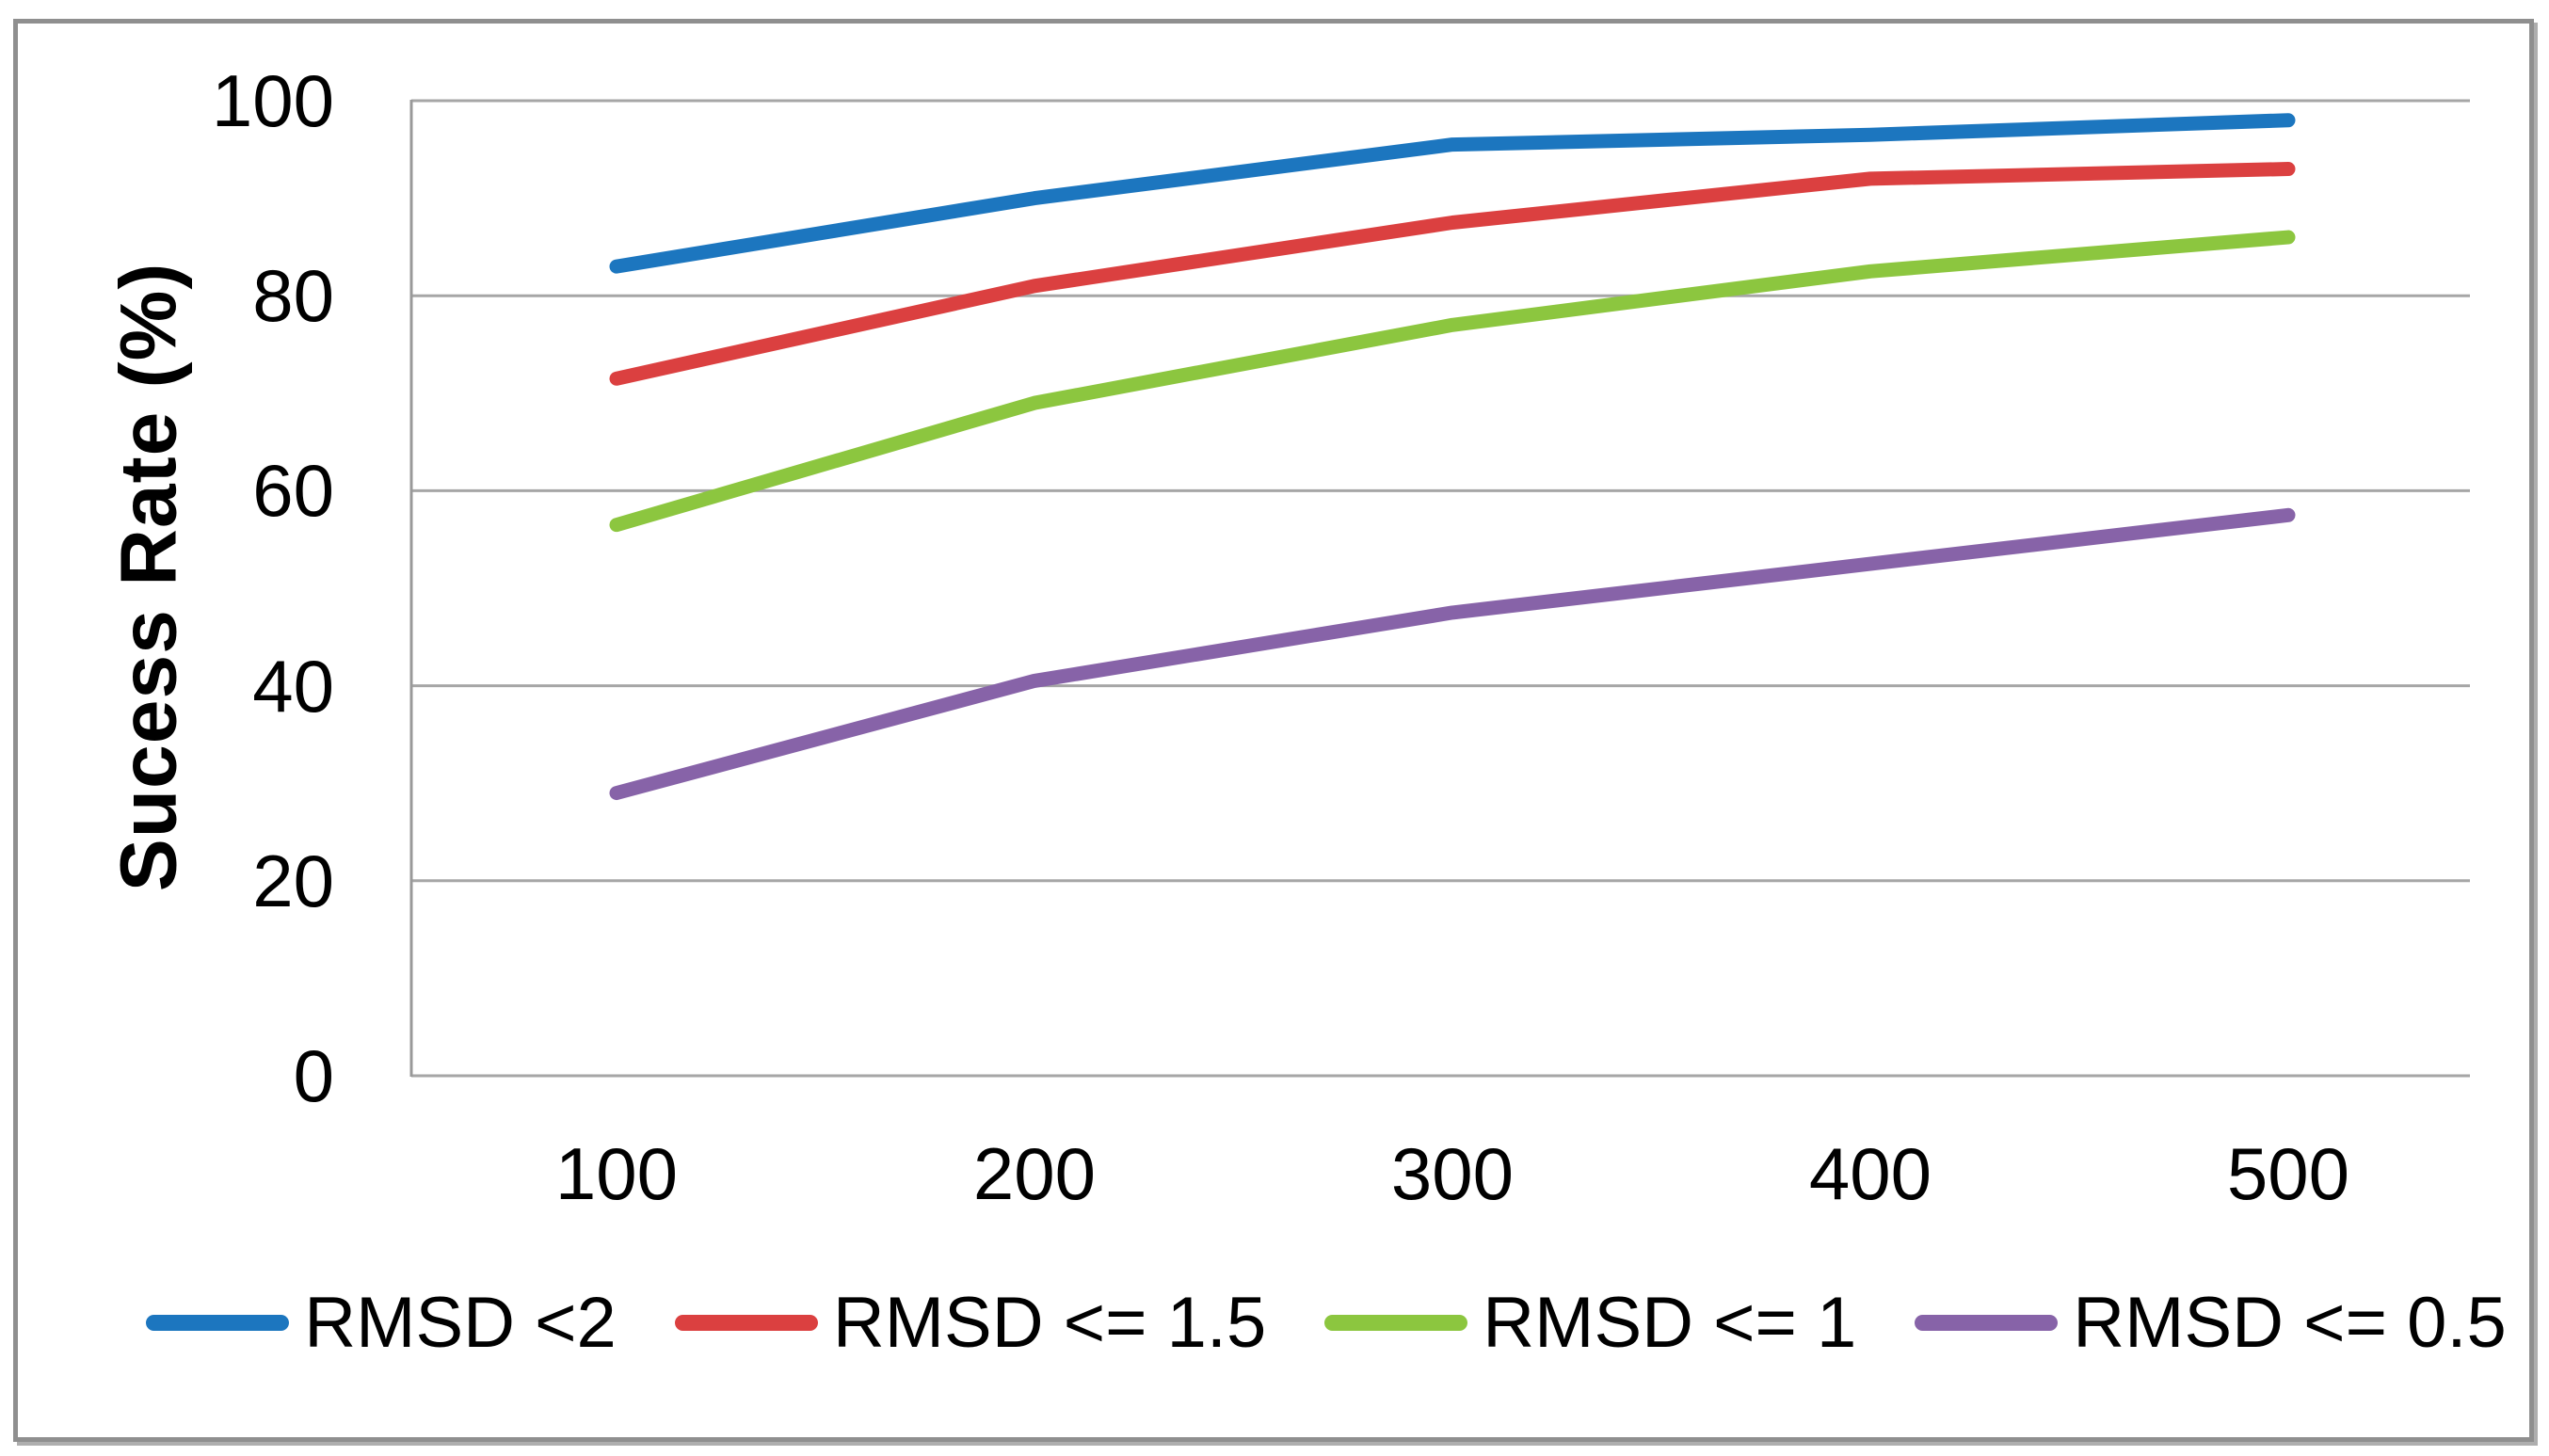  Describe the element at coordinates (148, 577) in the screenshot. I see `y-axis-title: Sucess Rate (%)` at that location.